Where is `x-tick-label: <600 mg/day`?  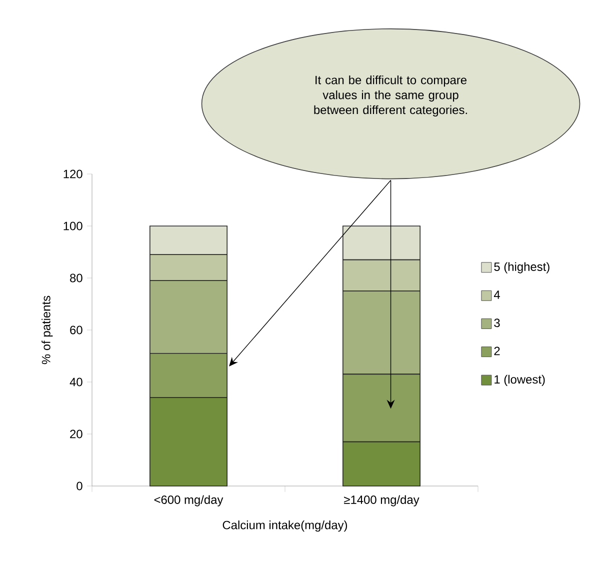 x-tick-label: <600 mg/day is located at coordinates (189, 500).